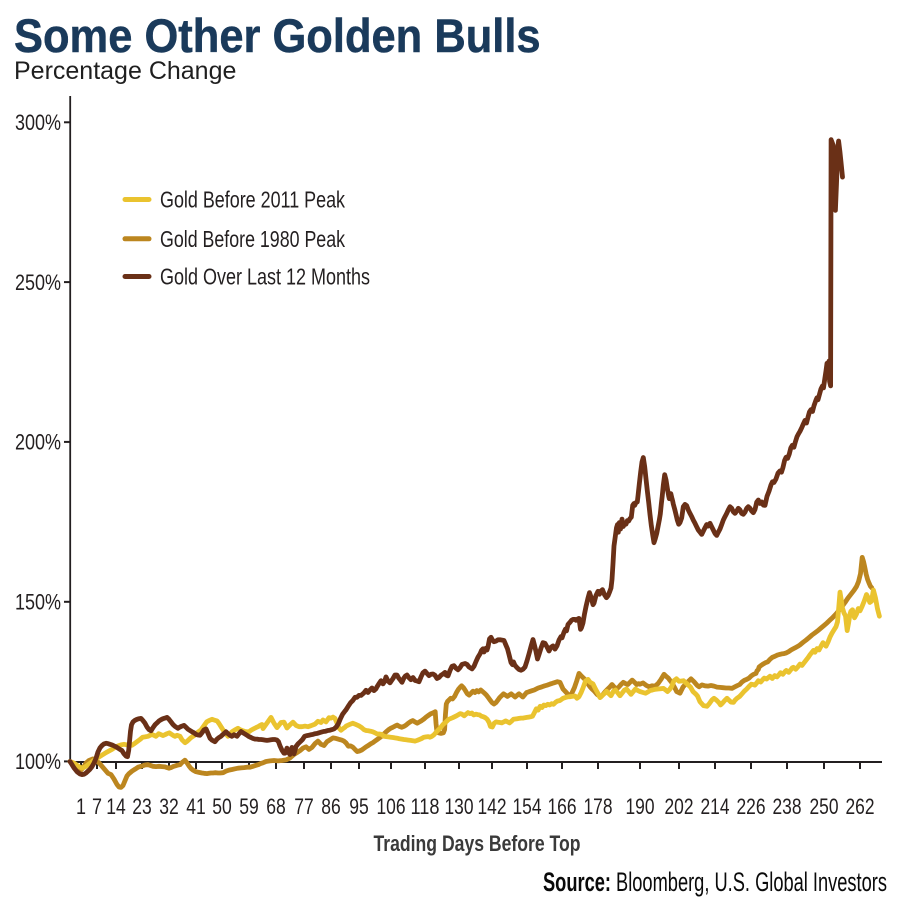 Image resolution: width=900 pixels, height=900 pixels. Describe the element at coordinates (359, 806) in the screenshot. I see `svg-text: 95` at that location.